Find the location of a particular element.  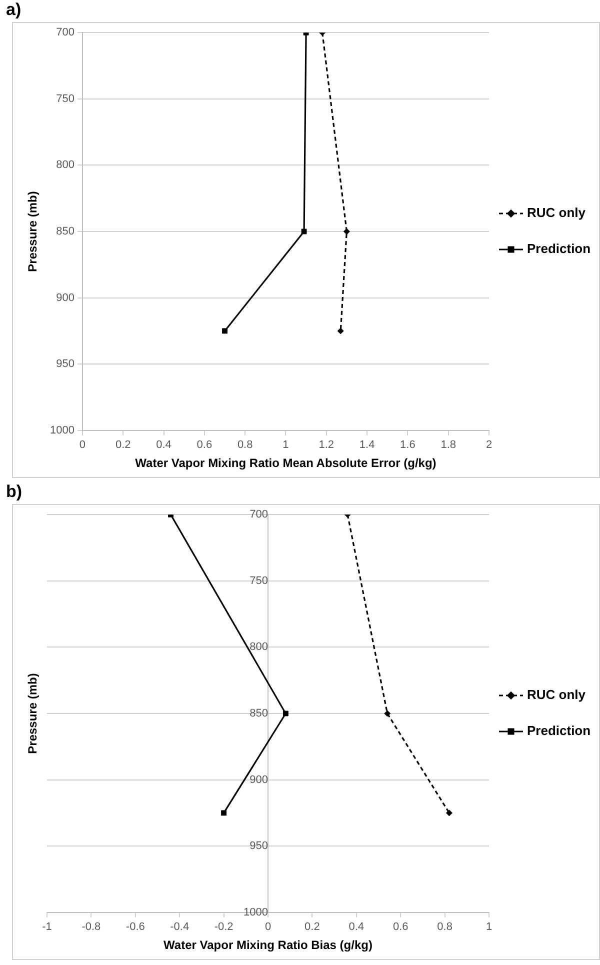

x-axis-title: Water Vapor Mixing Ratio Mean Absolute Error (g/kg) is located at coordinates (285, 463).